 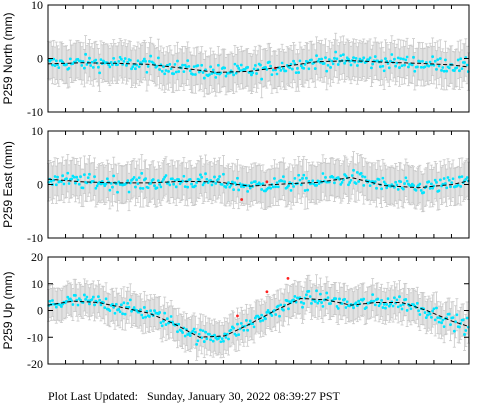 I want to click on y-tick-label: -20, so click(x=35, y=364).